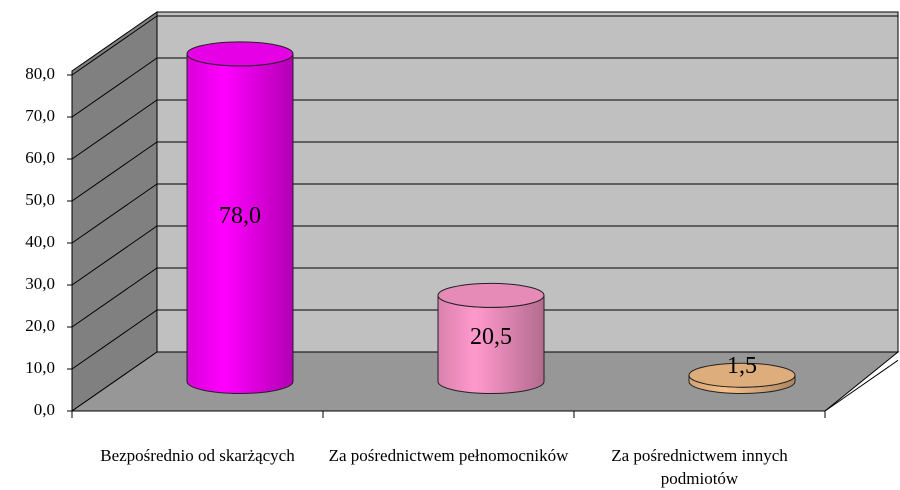 The image size is (900, 490). Describe the element at coordinates (742, 366) in the screenshot. I see `value-label: 1,5` at that location.